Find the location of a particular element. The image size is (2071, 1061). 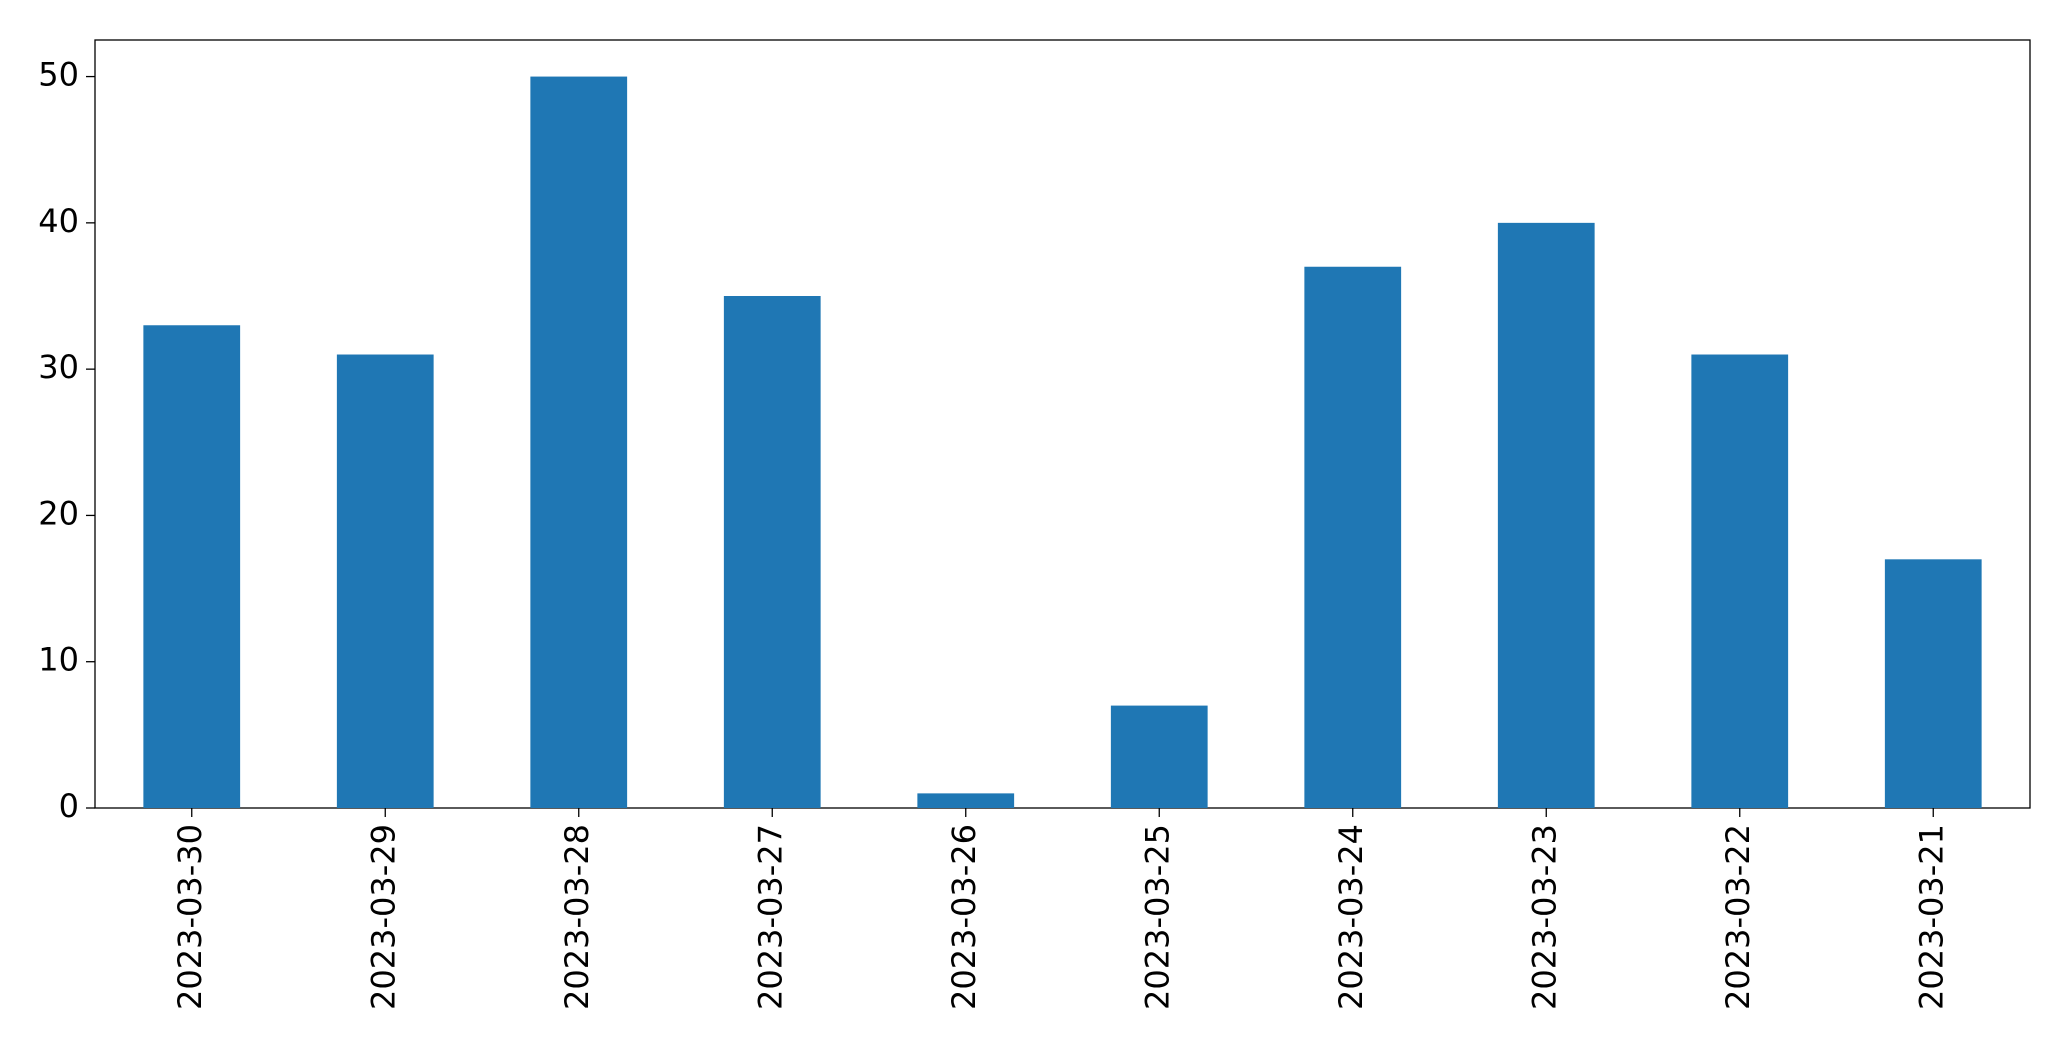

x-tick-label: 2023-03-27 is located at coordinates (770, 917).